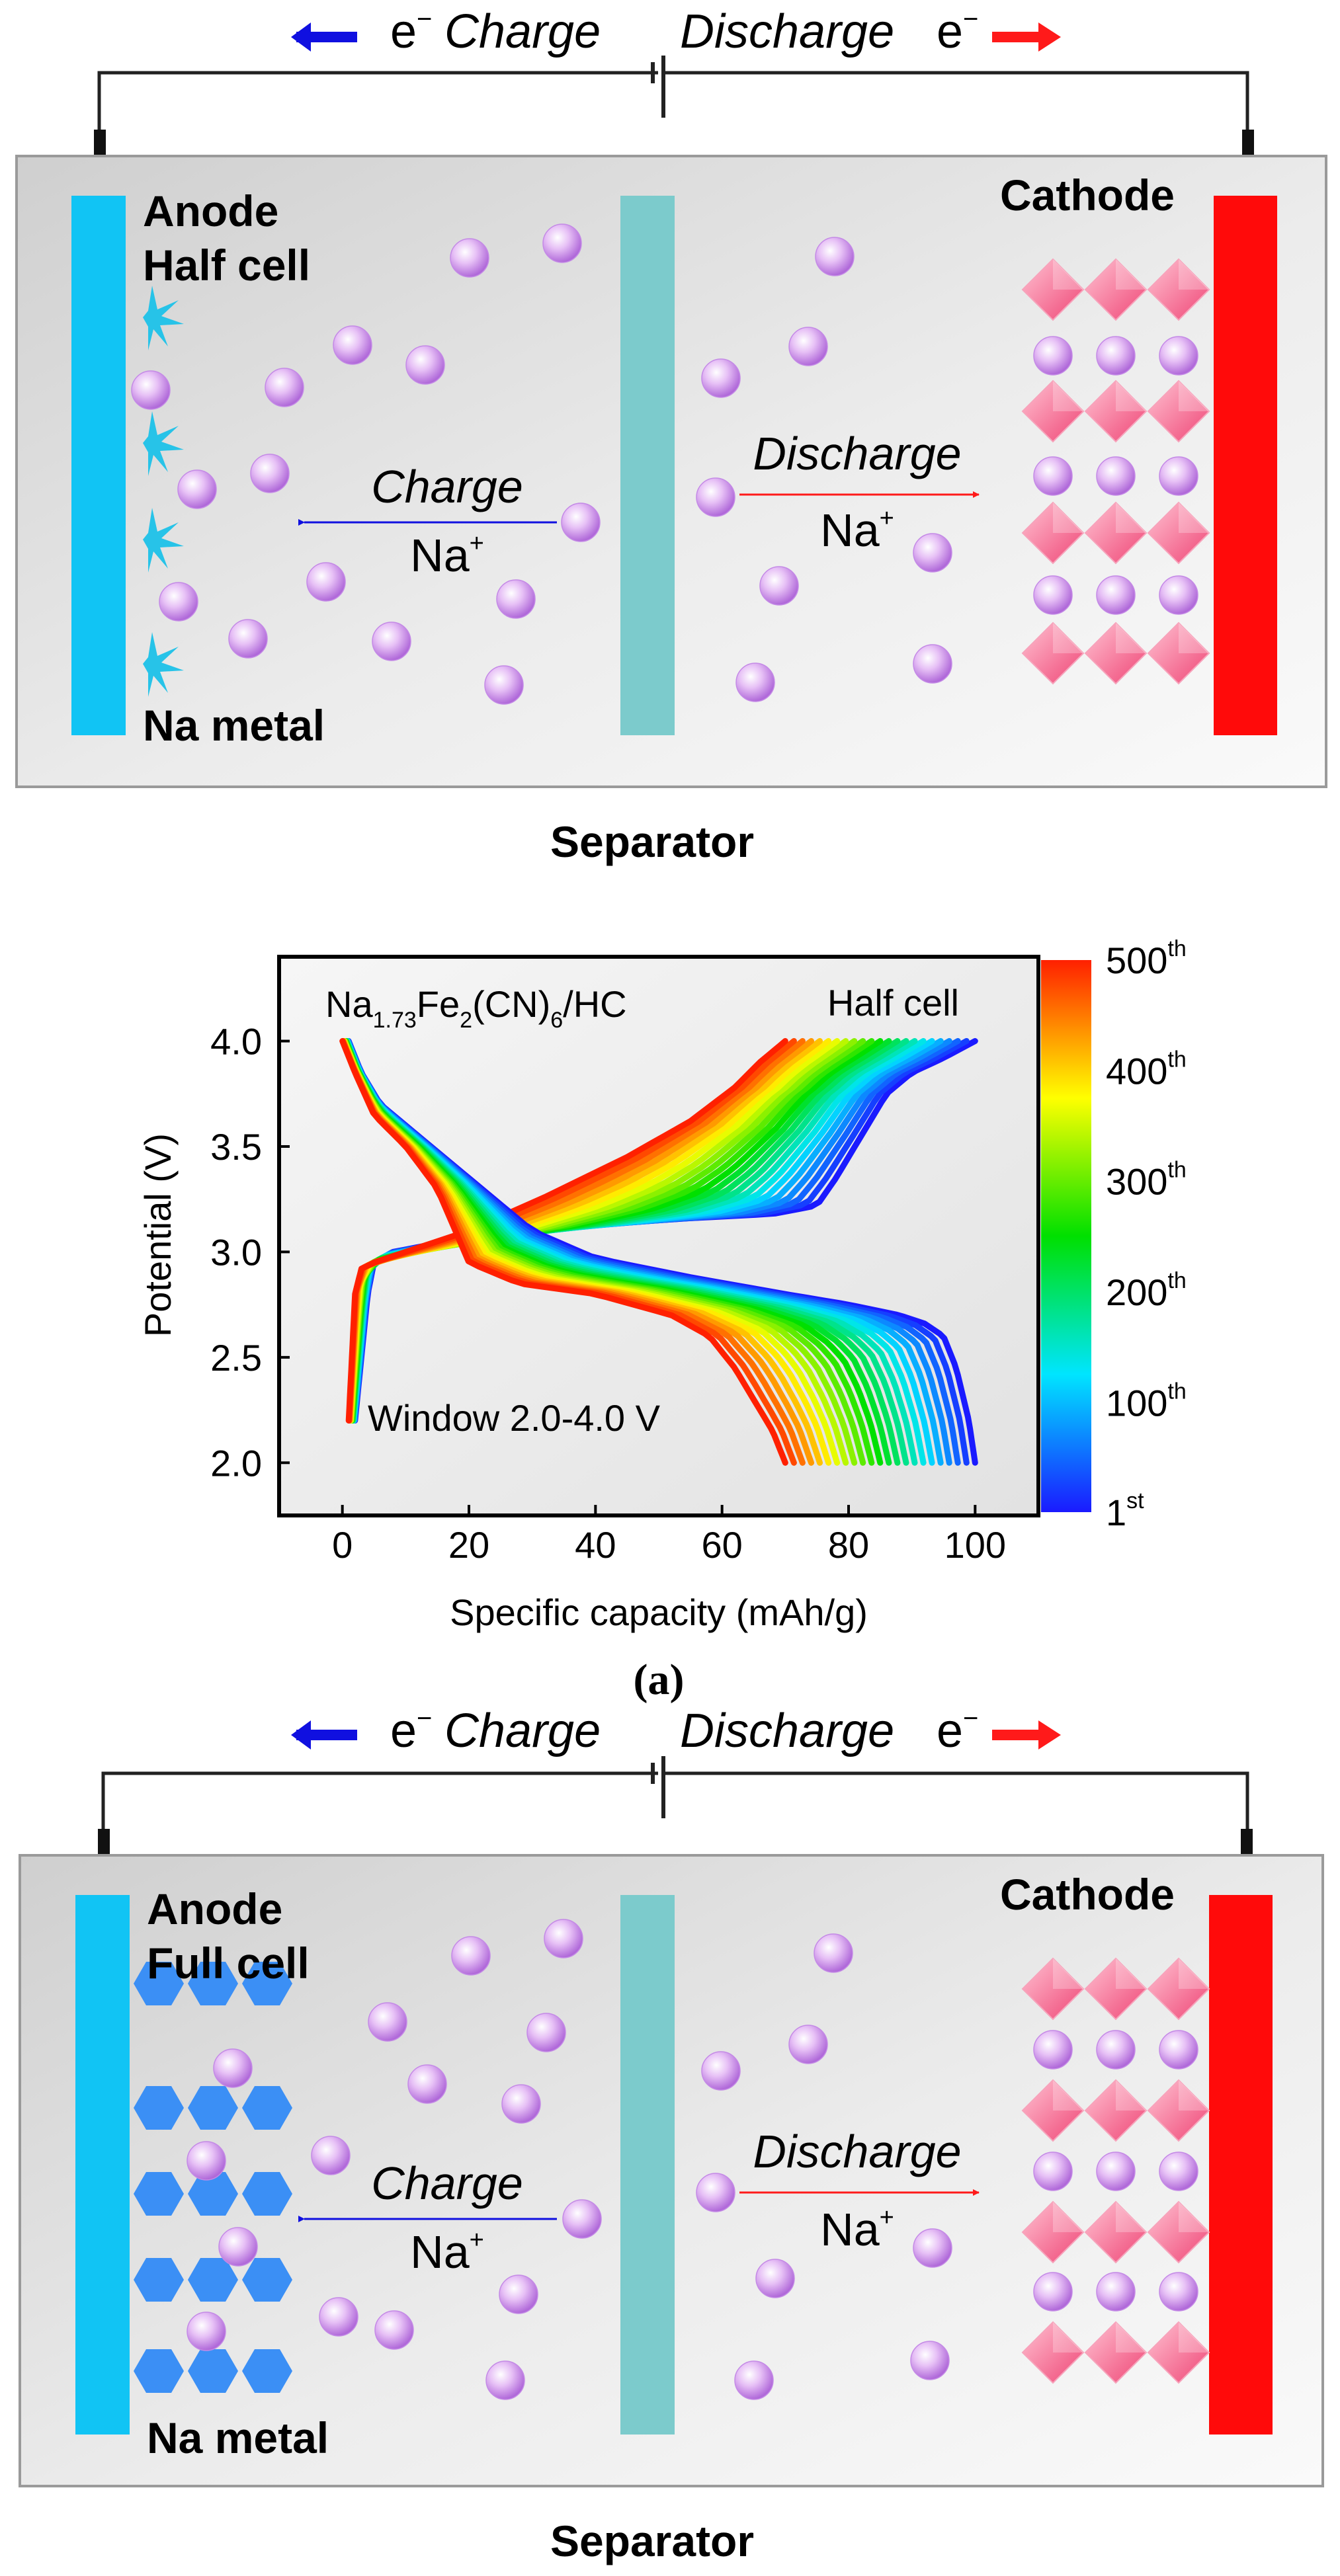 The width and height of the screenshot is (1340, 2576). Describe the element at coordinates (468, 1545) in the screenshot. I see `x-tick-label: 20` at that location.